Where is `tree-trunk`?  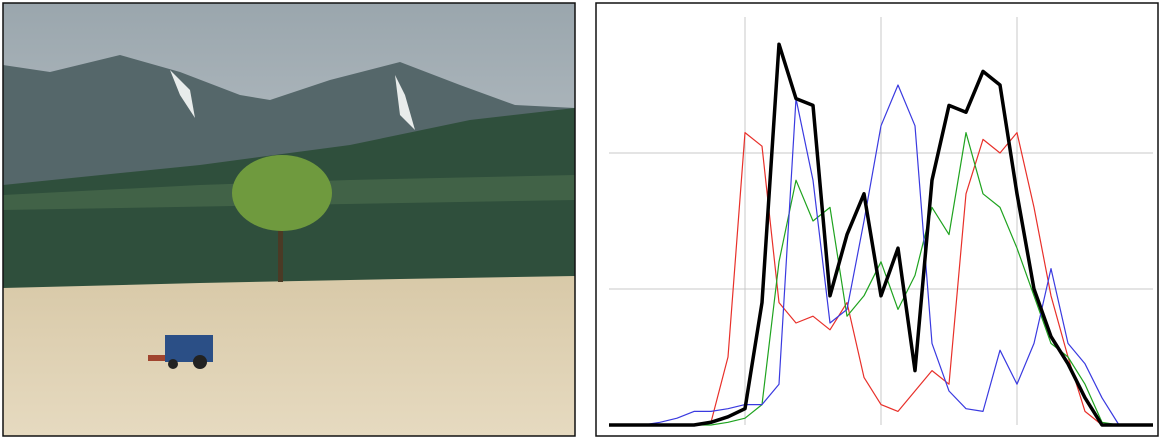
tree-trunk is located at coordinates (280, 251).